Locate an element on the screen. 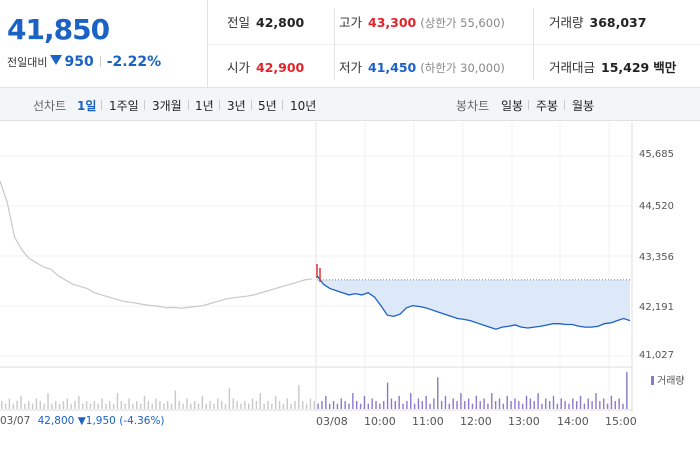 The width and height of the screenshot is (700, 450). tab-monthly-candle: 월봉 is located at coordinates (583, 106).